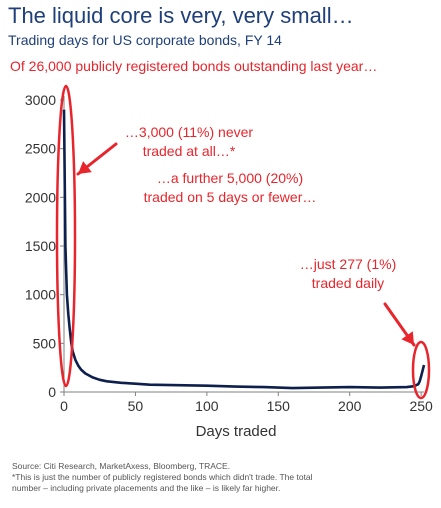 The image size is (441, 508). I want to click on left-highlight-oval, so click(66, 236).